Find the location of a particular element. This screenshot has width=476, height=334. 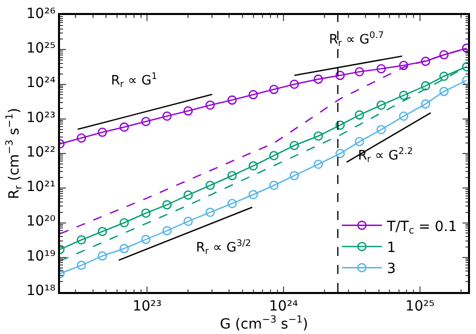

x-tick-label: 10²³ is located at coordinates (147, 306).